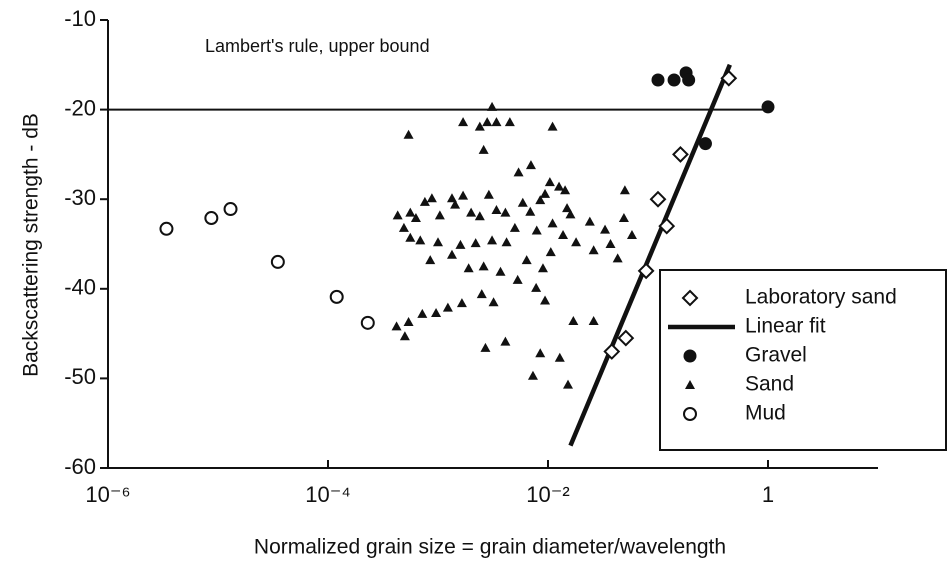  I want to click on legend-label: Laboratory sand, so click(821, 297).